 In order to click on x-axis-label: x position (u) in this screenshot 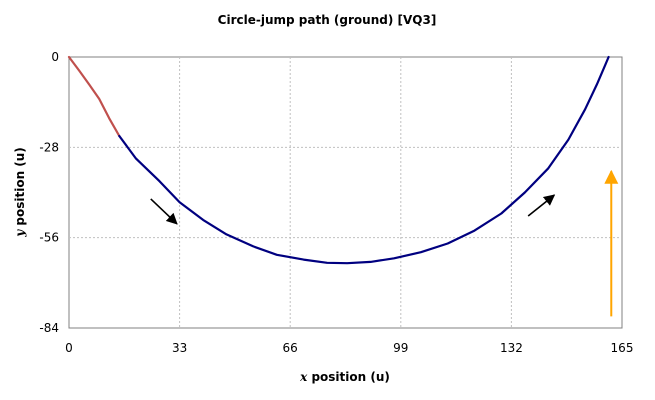, I will do `click(344, 377)`.